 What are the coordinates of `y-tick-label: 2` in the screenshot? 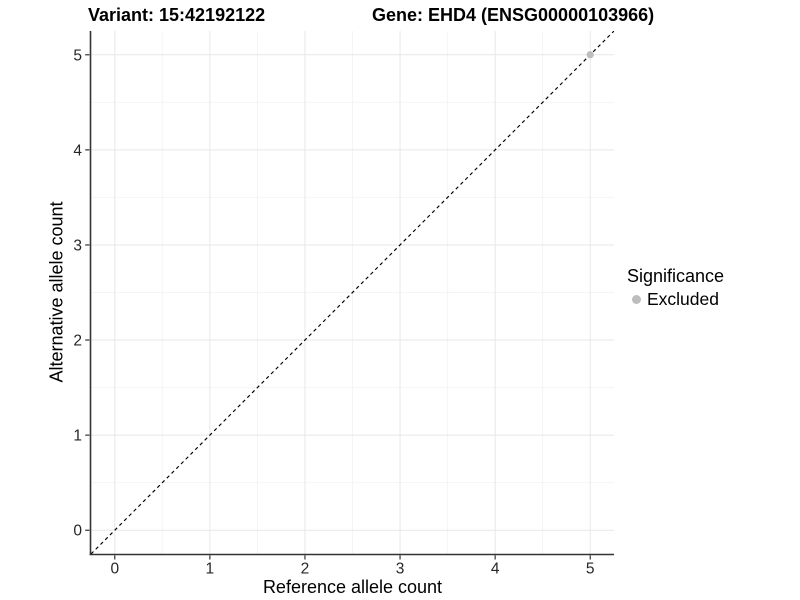 It's located at (77, 341).